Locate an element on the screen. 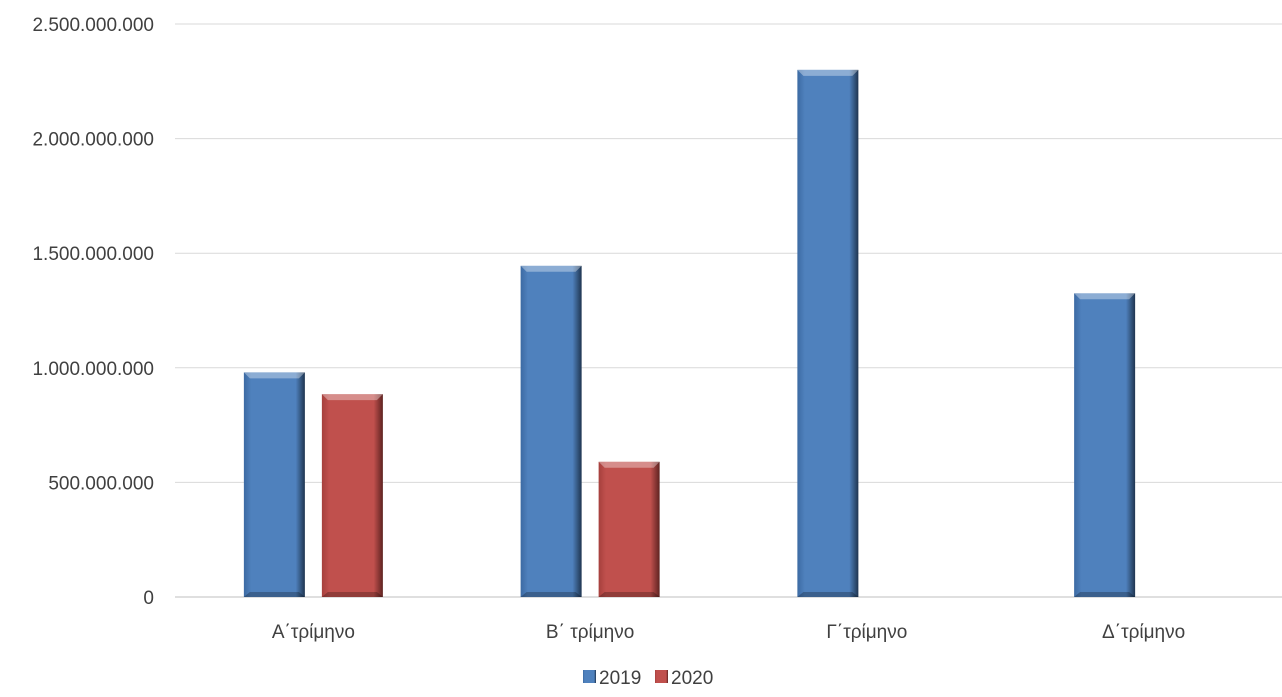 The image size is (1282, 697). y-tick-label: 1.500.000.000 is located at coordinates (93, 254).